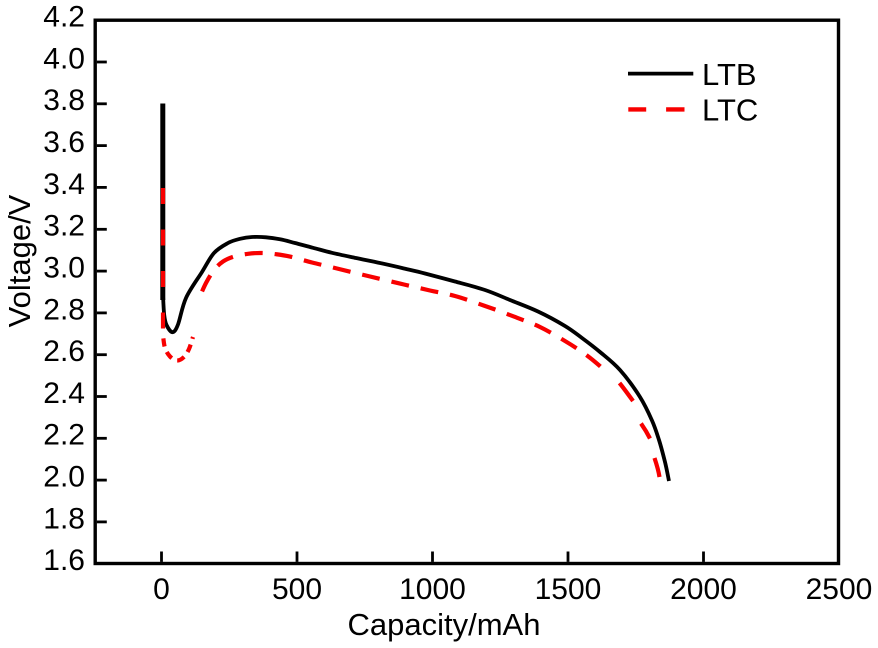 This screenshot has width=878, height=648. What do you see at coordinates (729, 74) in the screenshot?
I see `svg-text: LTB` at bounding box center [729, 74].